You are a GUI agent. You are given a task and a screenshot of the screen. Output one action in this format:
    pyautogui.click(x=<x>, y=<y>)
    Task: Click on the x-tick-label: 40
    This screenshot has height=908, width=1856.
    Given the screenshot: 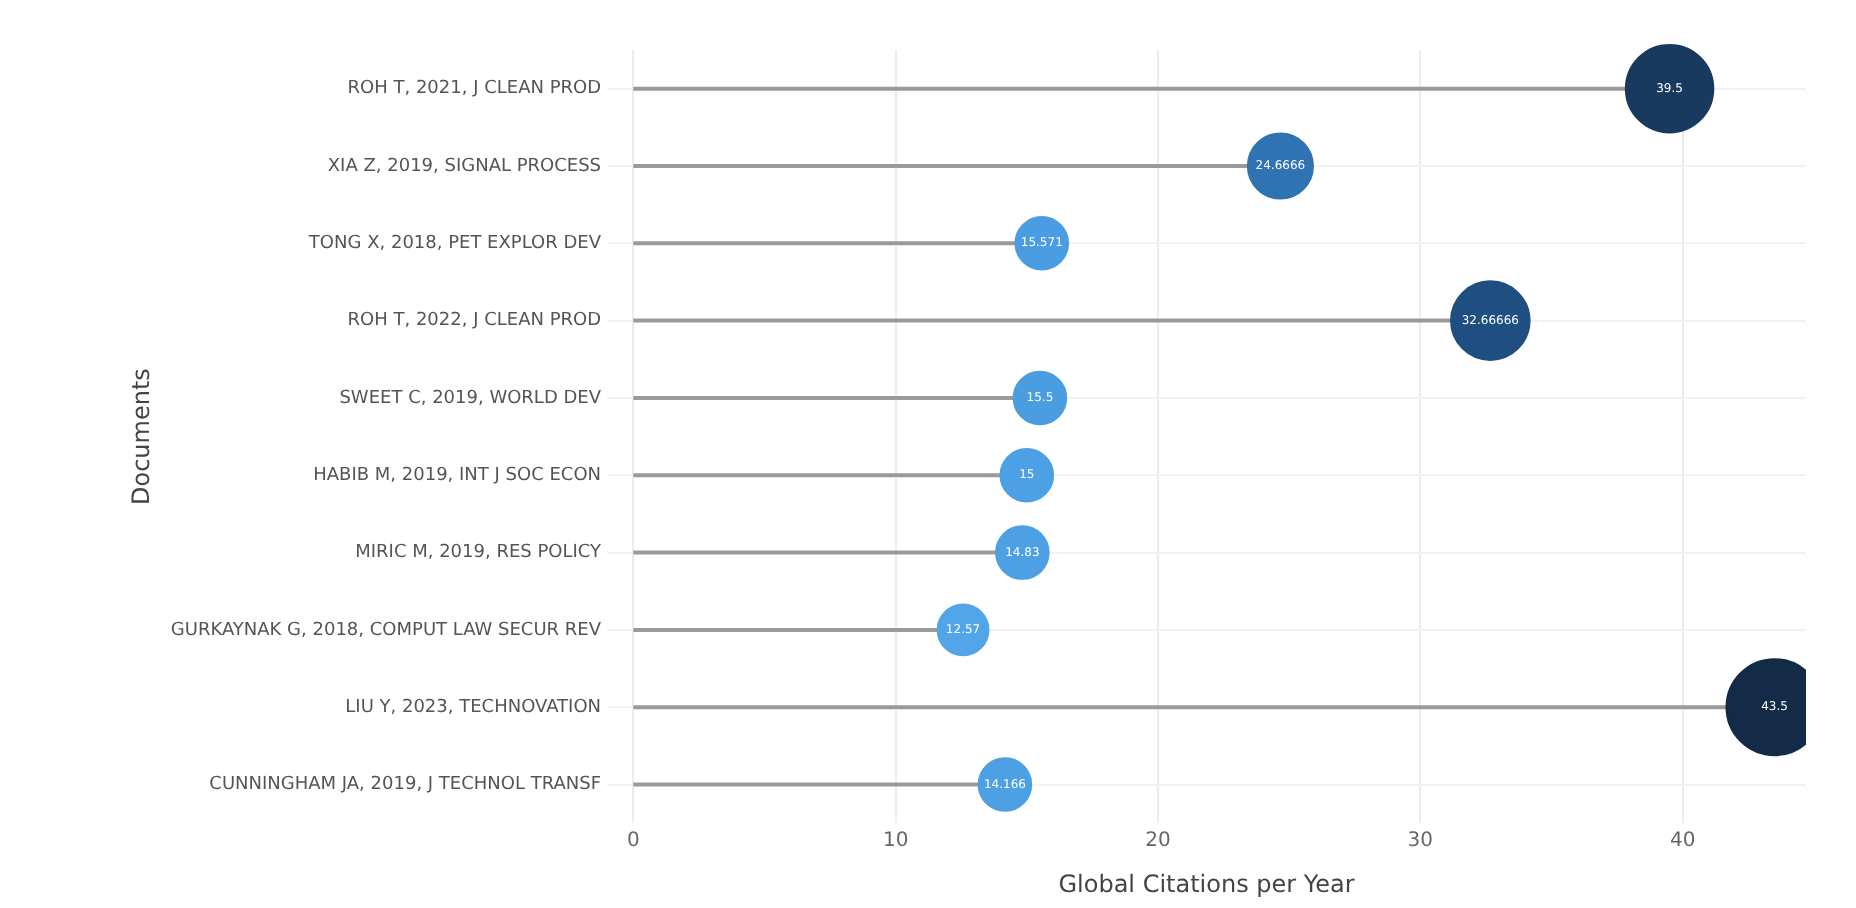 What is the action you would take?
    pyautogui.click(x=1682, y=841)
    